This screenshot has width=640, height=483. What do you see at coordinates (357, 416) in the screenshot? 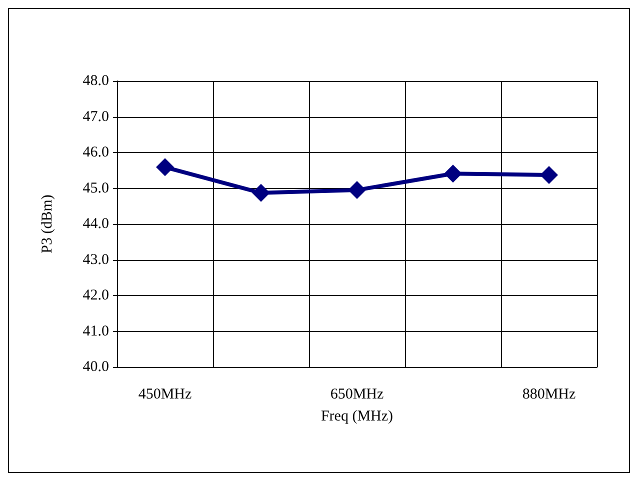
I see `x-axis-title: Freq (MHz)` at bounding box center [357, 416].